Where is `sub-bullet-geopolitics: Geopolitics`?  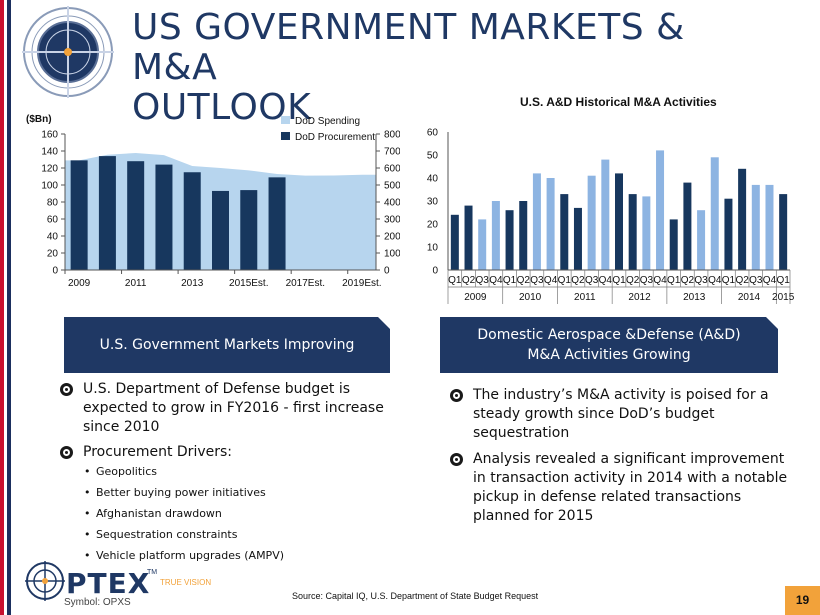
sub-bullet-geopolitics: Geopolitics is located at coordinates (120, 471).